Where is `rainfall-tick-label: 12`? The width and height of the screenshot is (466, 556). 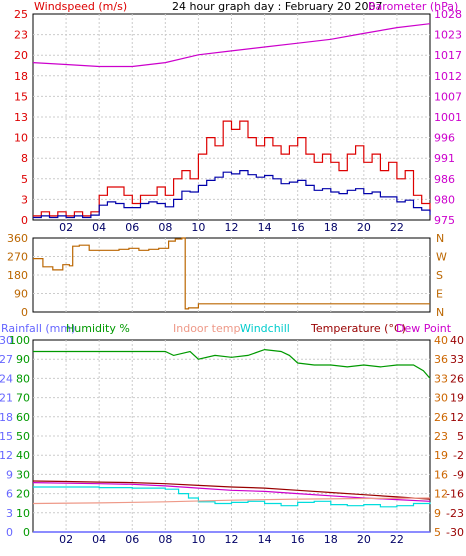 rainfall-tick-label: 12 is located at coordinates (6, 455).